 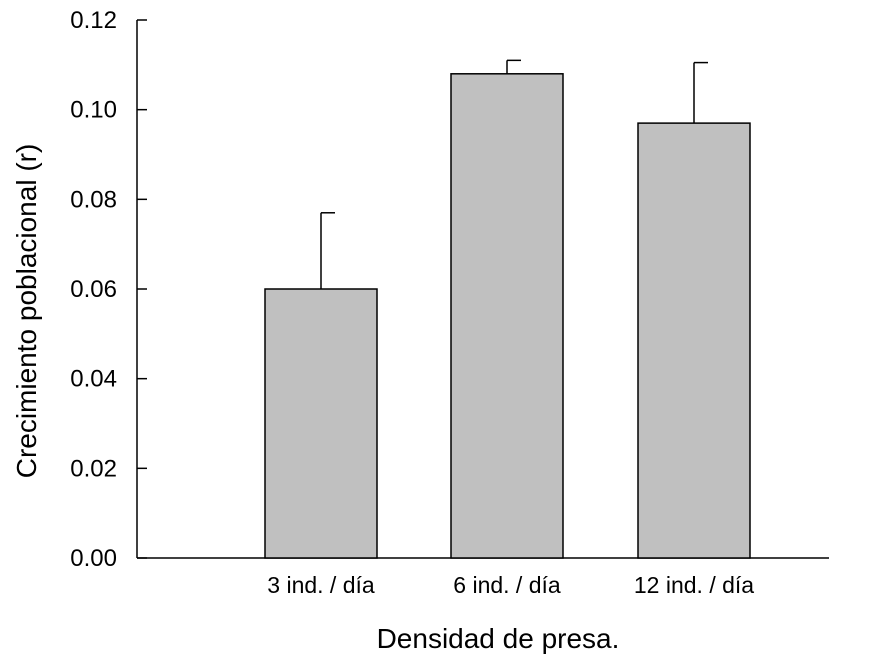 I want to click on y-axis-ticks: 0.00 0.02 0.04 0.06 0.08 0.10 0.12, so click(x=108, y=289).